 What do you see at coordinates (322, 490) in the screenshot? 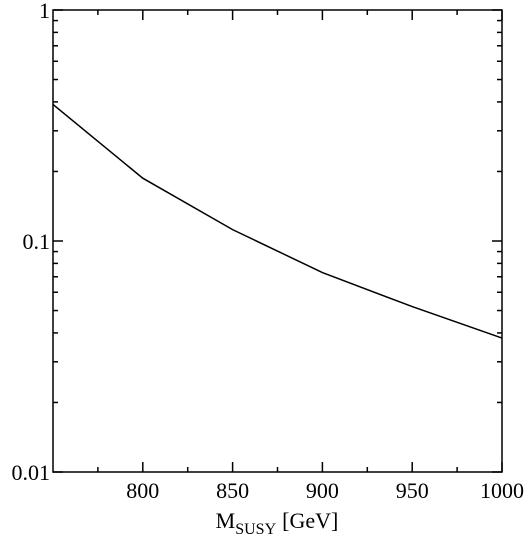
I see `x-tick-label: 900` at bounding box center [322, 490].